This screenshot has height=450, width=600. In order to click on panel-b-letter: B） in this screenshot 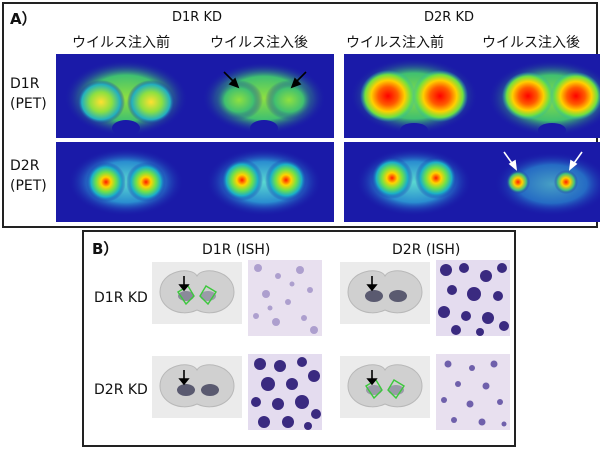, I will do `click(105, 249)`.